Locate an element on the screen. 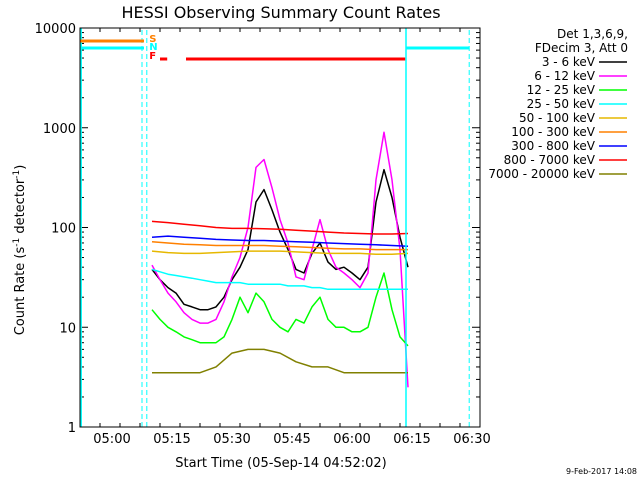 The width and height of the screenshot is (640, 480). y-axis-label: Count Rate (s-1 detector-1) is located at coordinates (20, 250).